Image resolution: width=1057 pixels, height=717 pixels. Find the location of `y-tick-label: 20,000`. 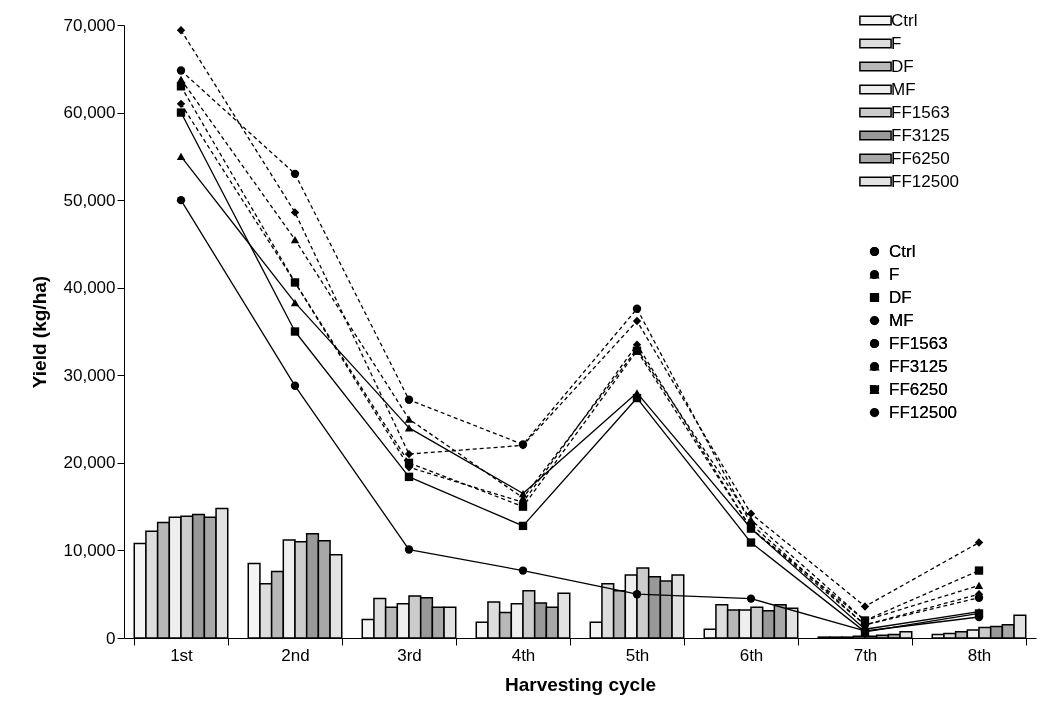

y-tick-label: 20,000 is located at coordinates (89, 463).